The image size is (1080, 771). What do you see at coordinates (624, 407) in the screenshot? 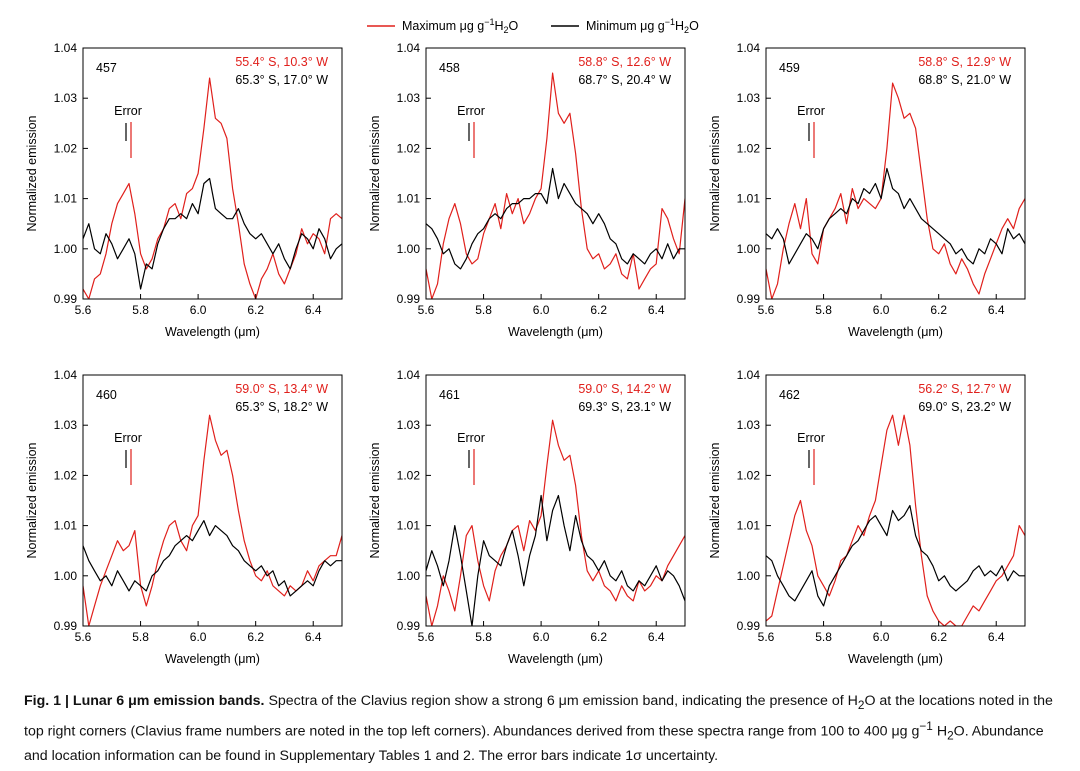
I see `location-min: 69.3° S, 23.1° W` at bounding box center [624, 407].